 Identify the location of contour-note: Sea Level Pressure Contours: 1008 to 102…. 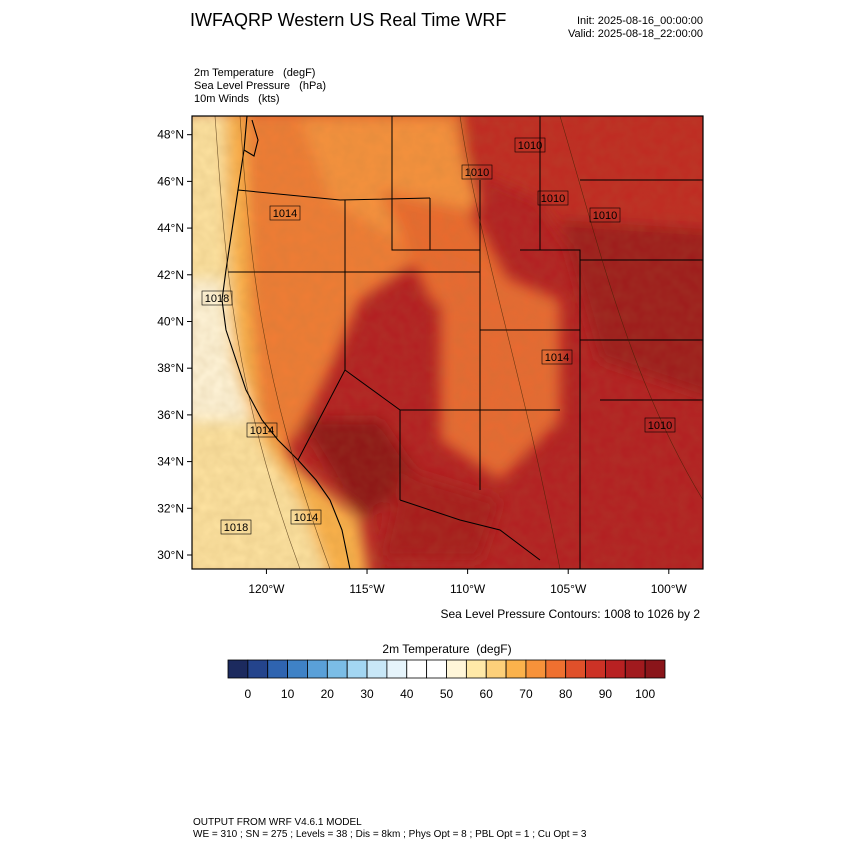
(571, 614).